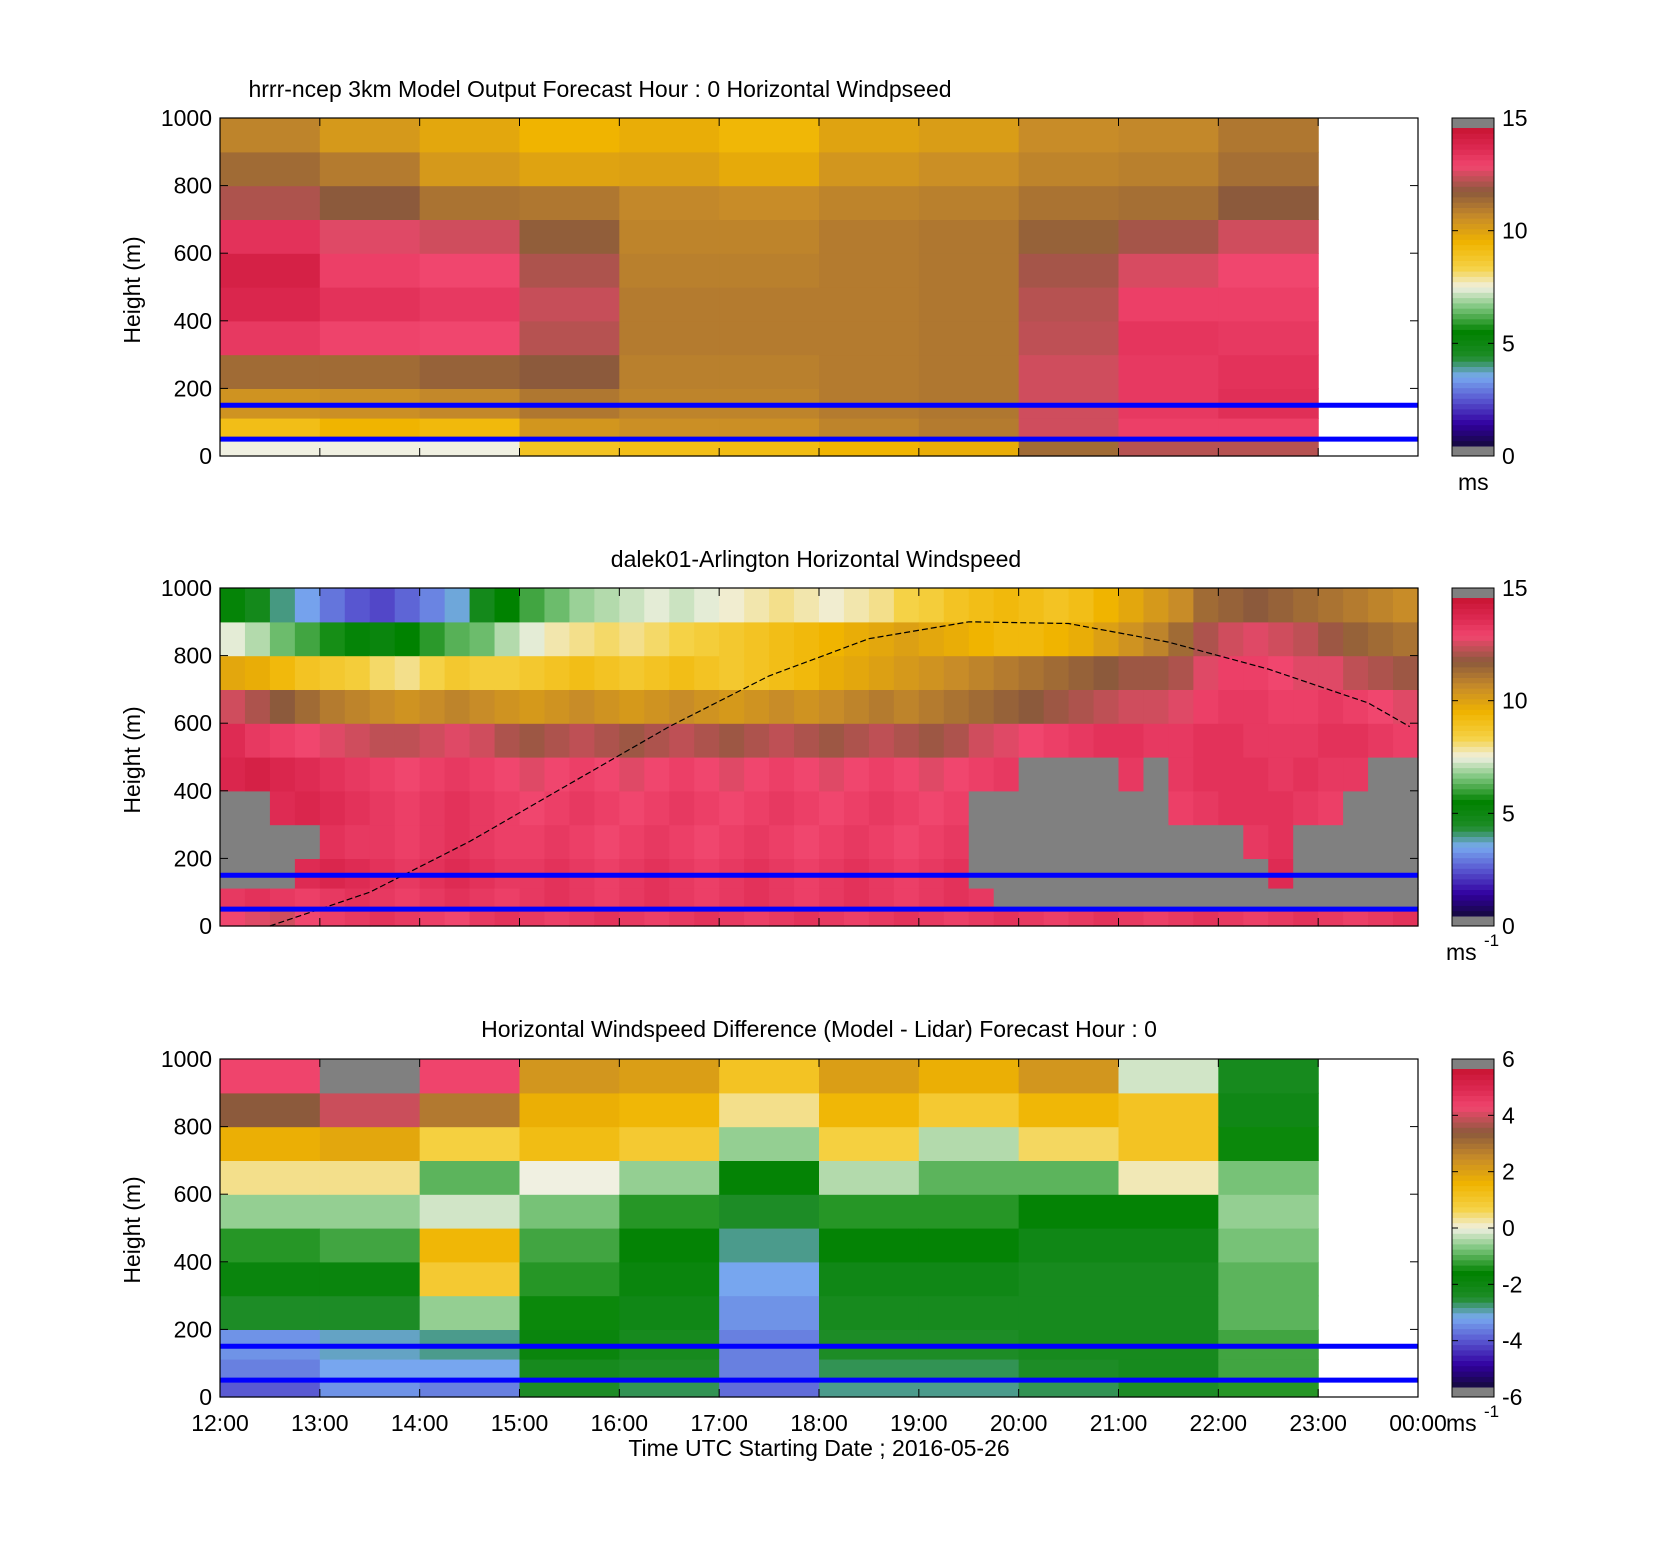 Image resolution: width=1680 pixels, height=1561 pixels. I want to click on colorbar-tick-label: -4, so click(1512, 1341).